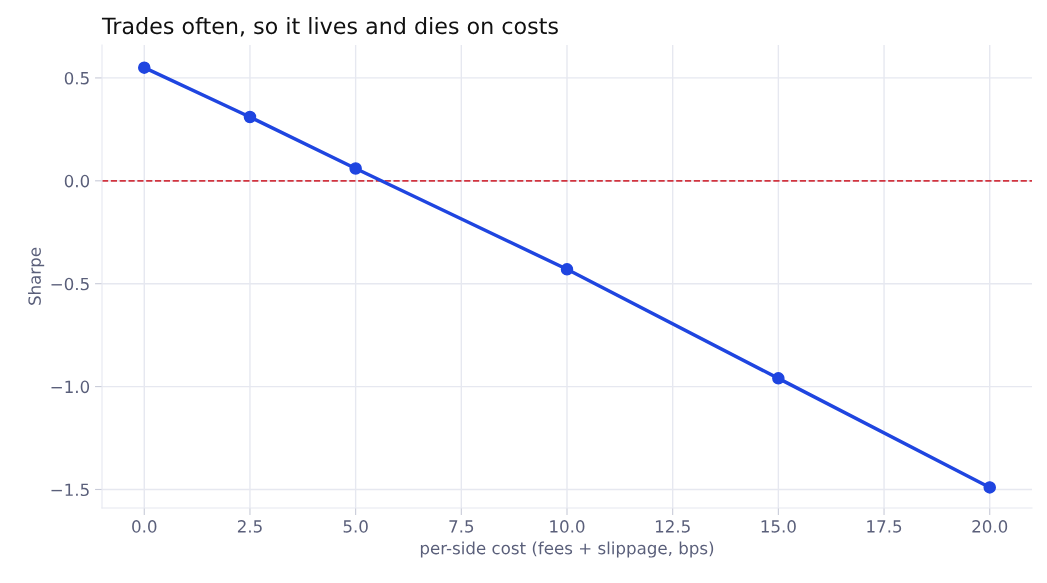 The width and height of the screenshot is (1047, 583). Describe the element at coordinates (70, 387) in the screenshot. I see `y-tick-label: −1.0` at that location.